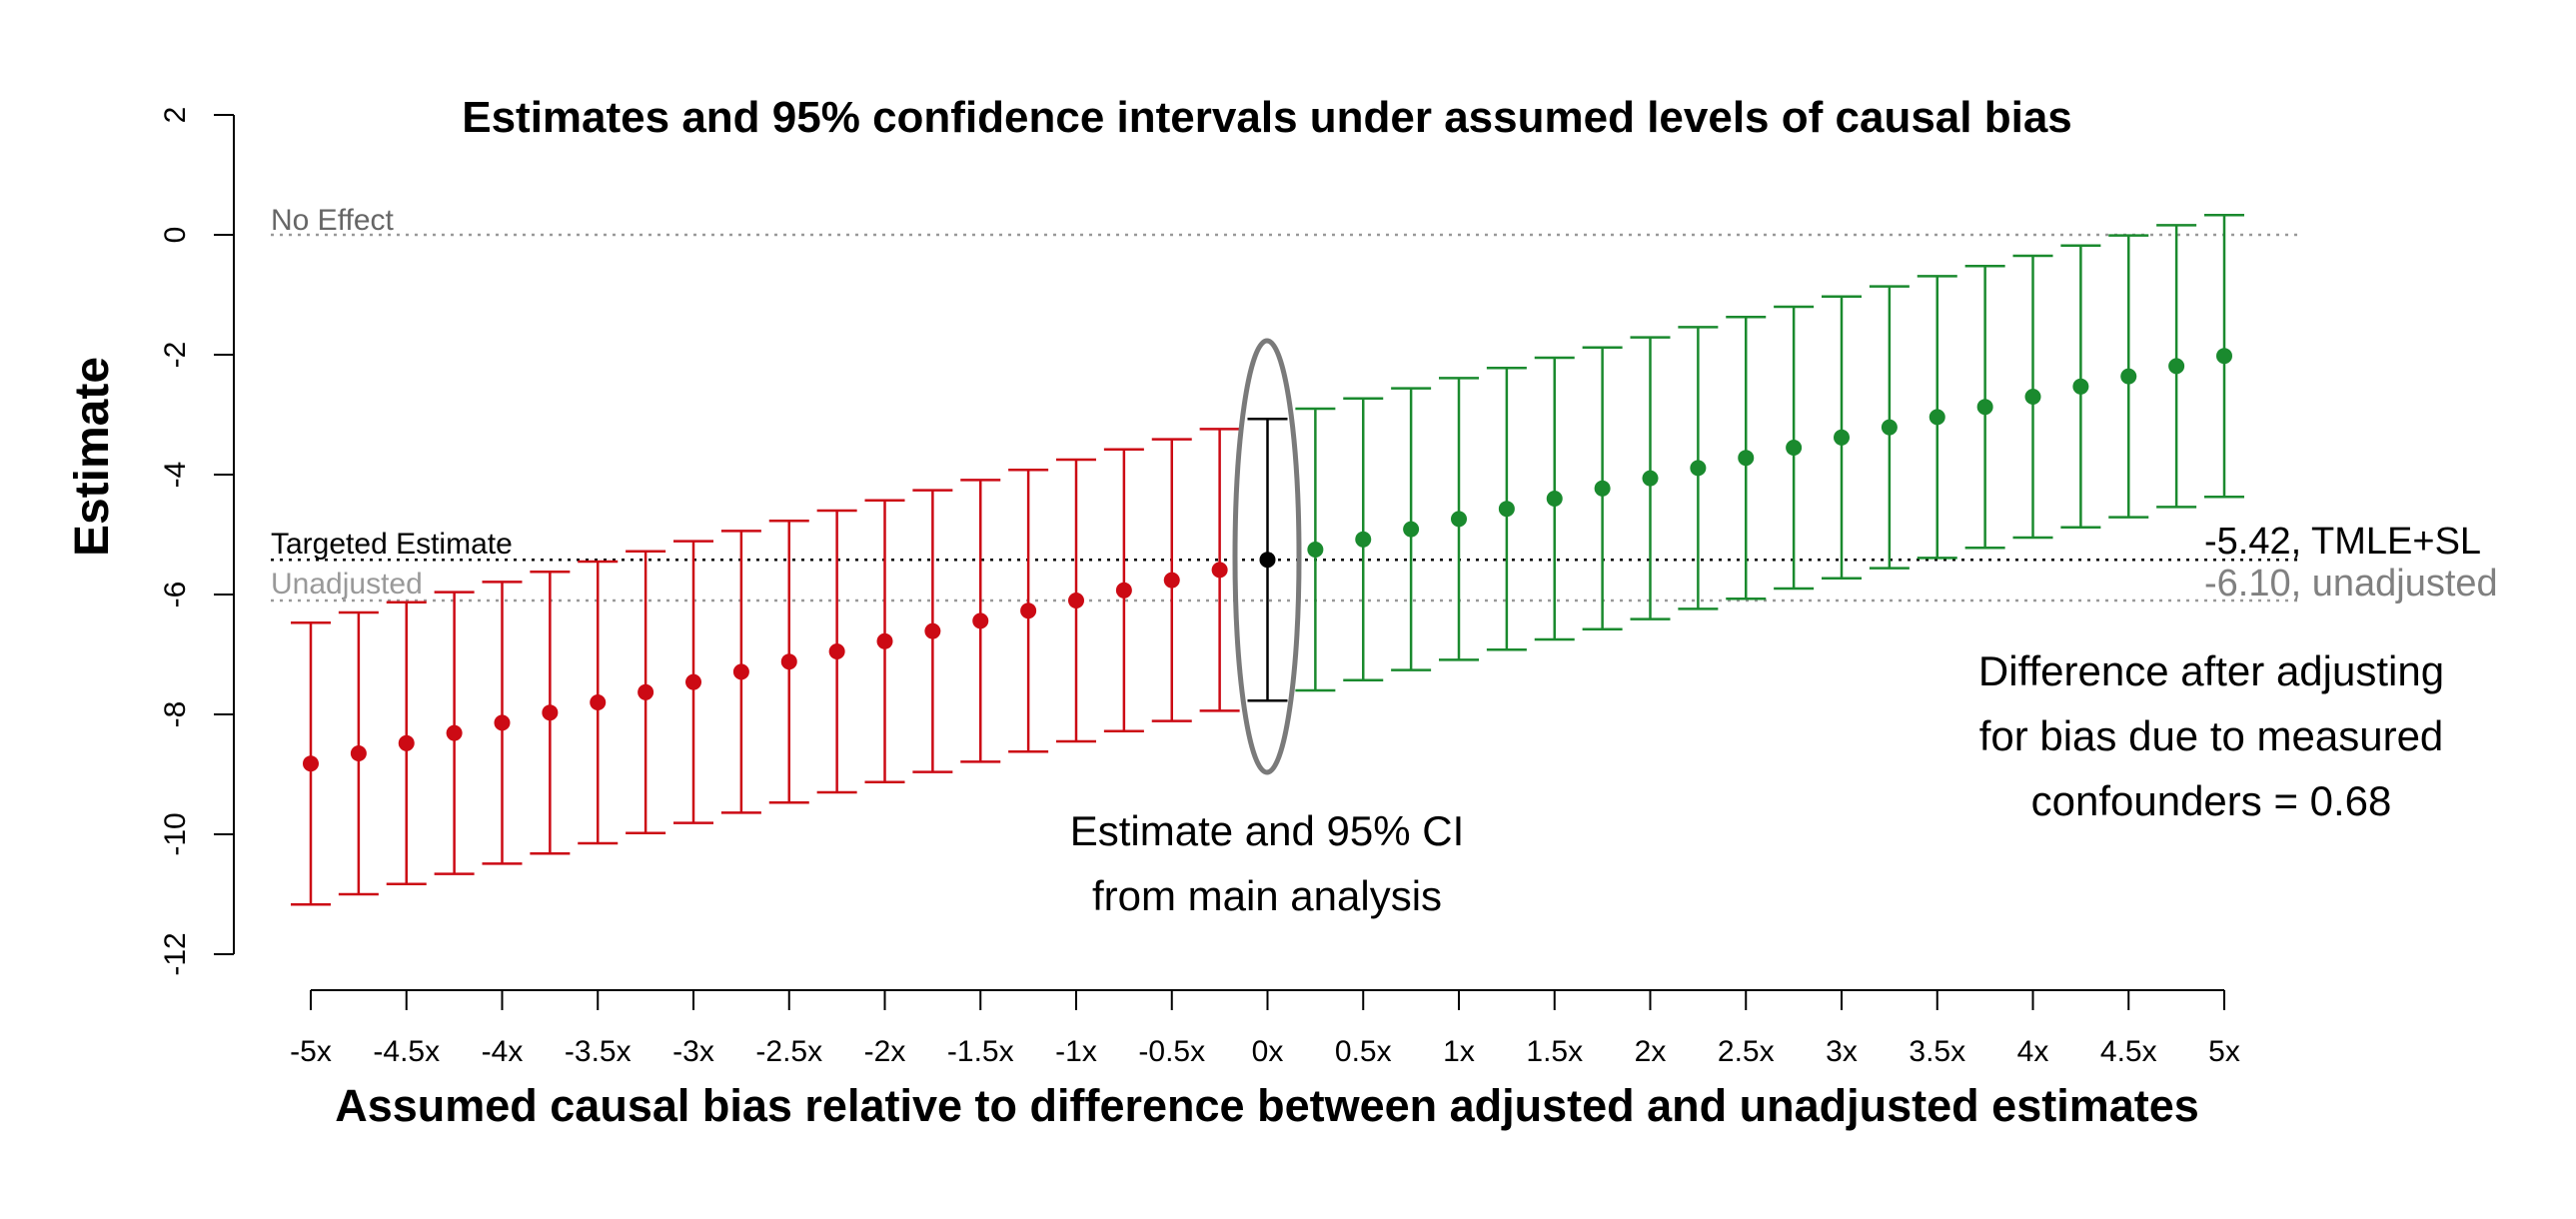 The height and width of the screenshot is (1219, 2576). Describe the element at coordinates (175, 115) in the screenshot. I see `y-tick-label: 2` at that location.